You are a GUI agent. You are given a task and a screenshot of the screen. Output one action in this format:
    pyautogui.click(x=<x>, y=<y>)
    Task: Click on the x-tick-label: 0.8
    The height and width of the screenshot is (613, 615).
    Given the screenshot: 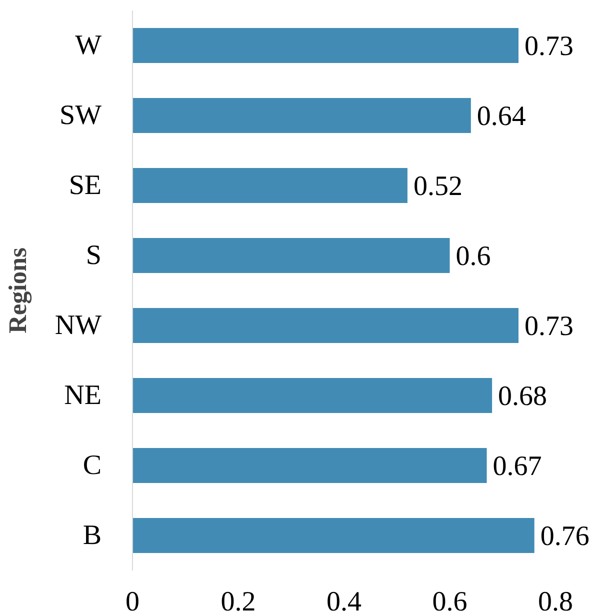 What is the action you would take?
    pyautogui.click(x=556, y=599)
    